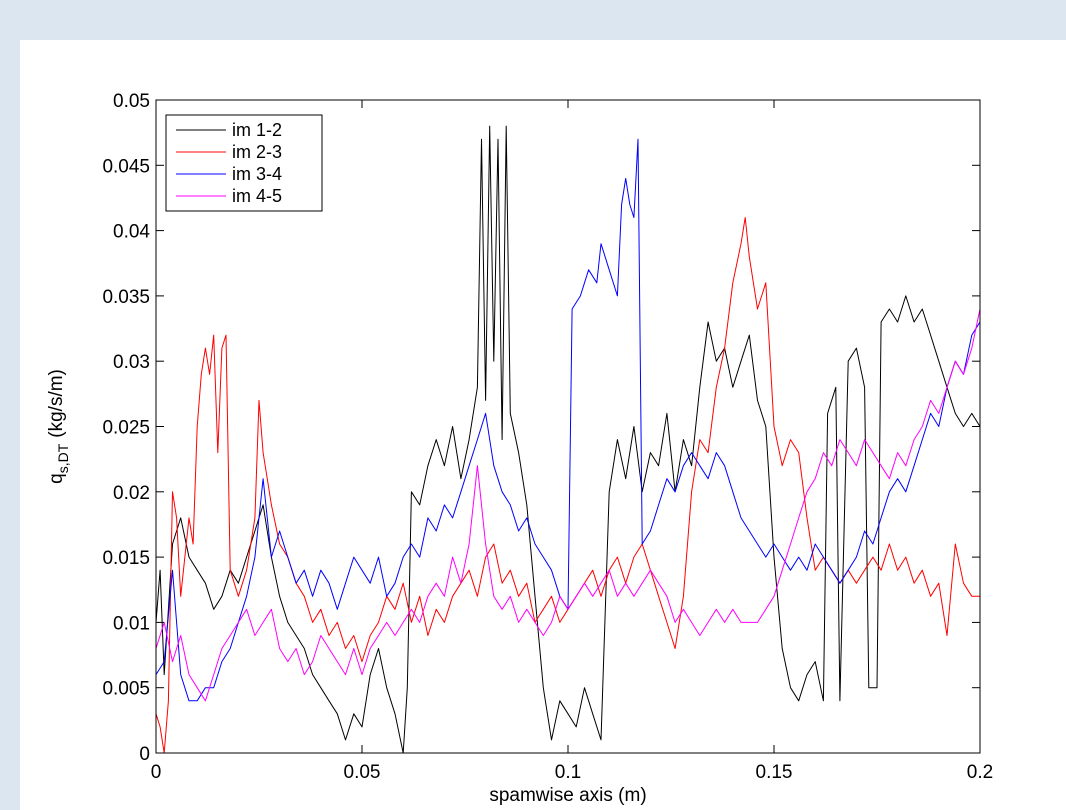 The height and width of the screenshot is (810, 1066). I want to click on y-tick-label: 0.045, so click(126, 166).